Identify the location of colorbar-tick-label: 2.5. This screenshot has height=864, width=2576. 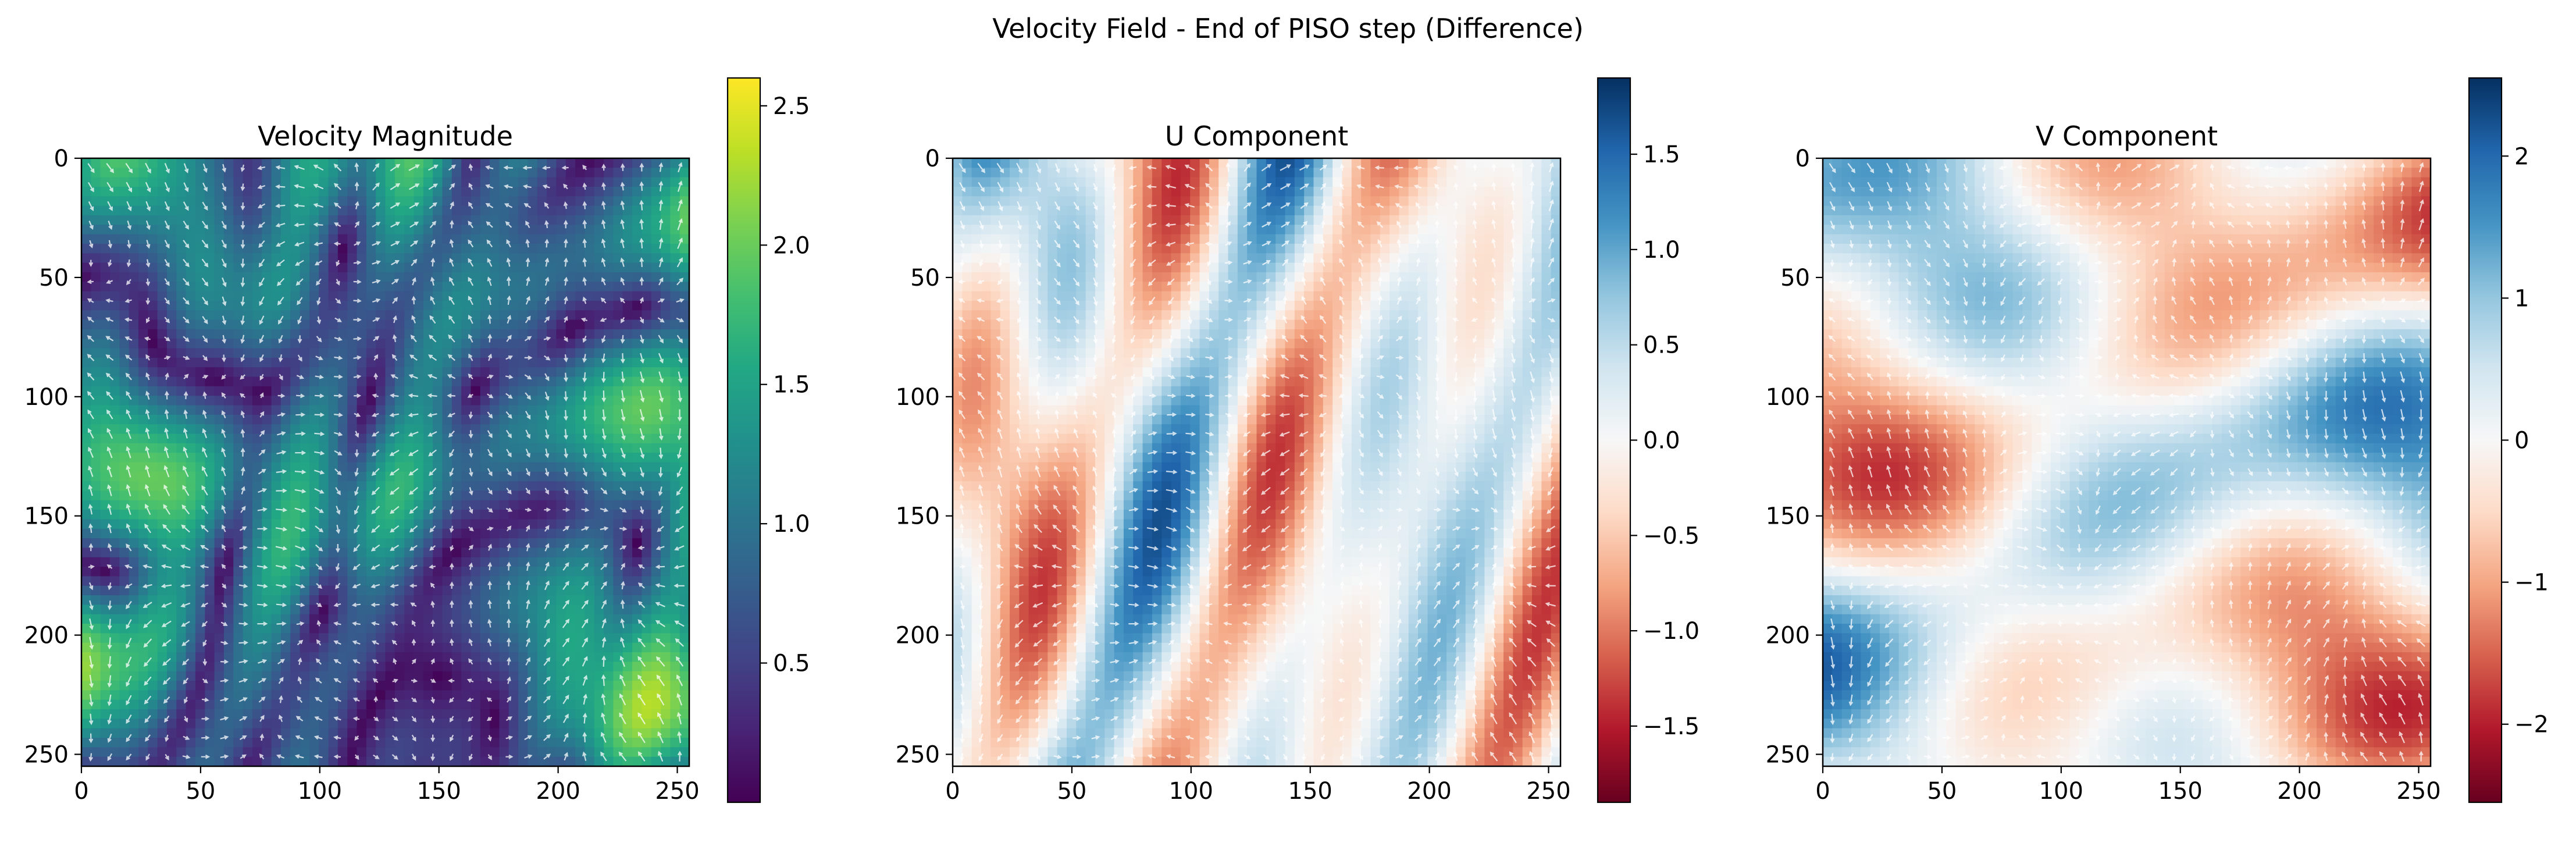
(791, 106).